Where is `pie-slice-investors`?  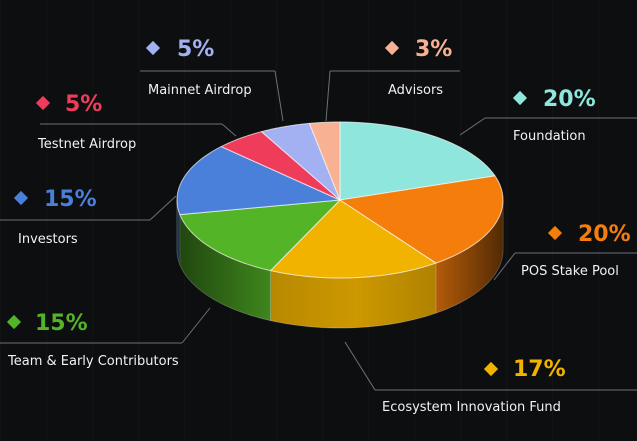 pie-slice-investors is located at coordinates (258, 181).